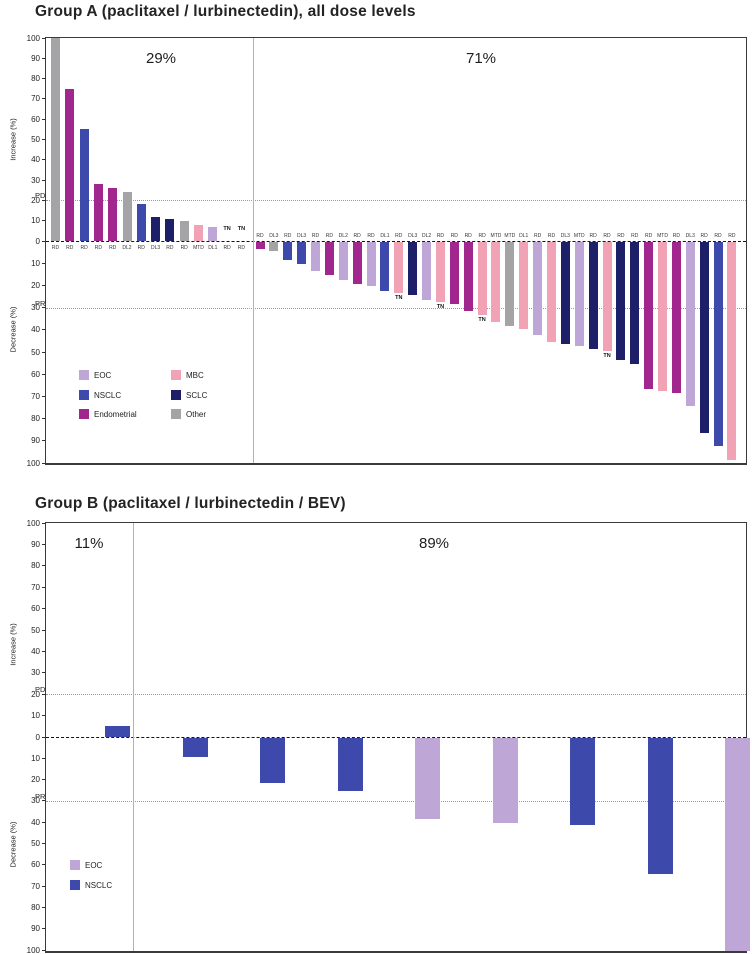  I want to click on y-axis-tick-label: 50, so click(35, 843).